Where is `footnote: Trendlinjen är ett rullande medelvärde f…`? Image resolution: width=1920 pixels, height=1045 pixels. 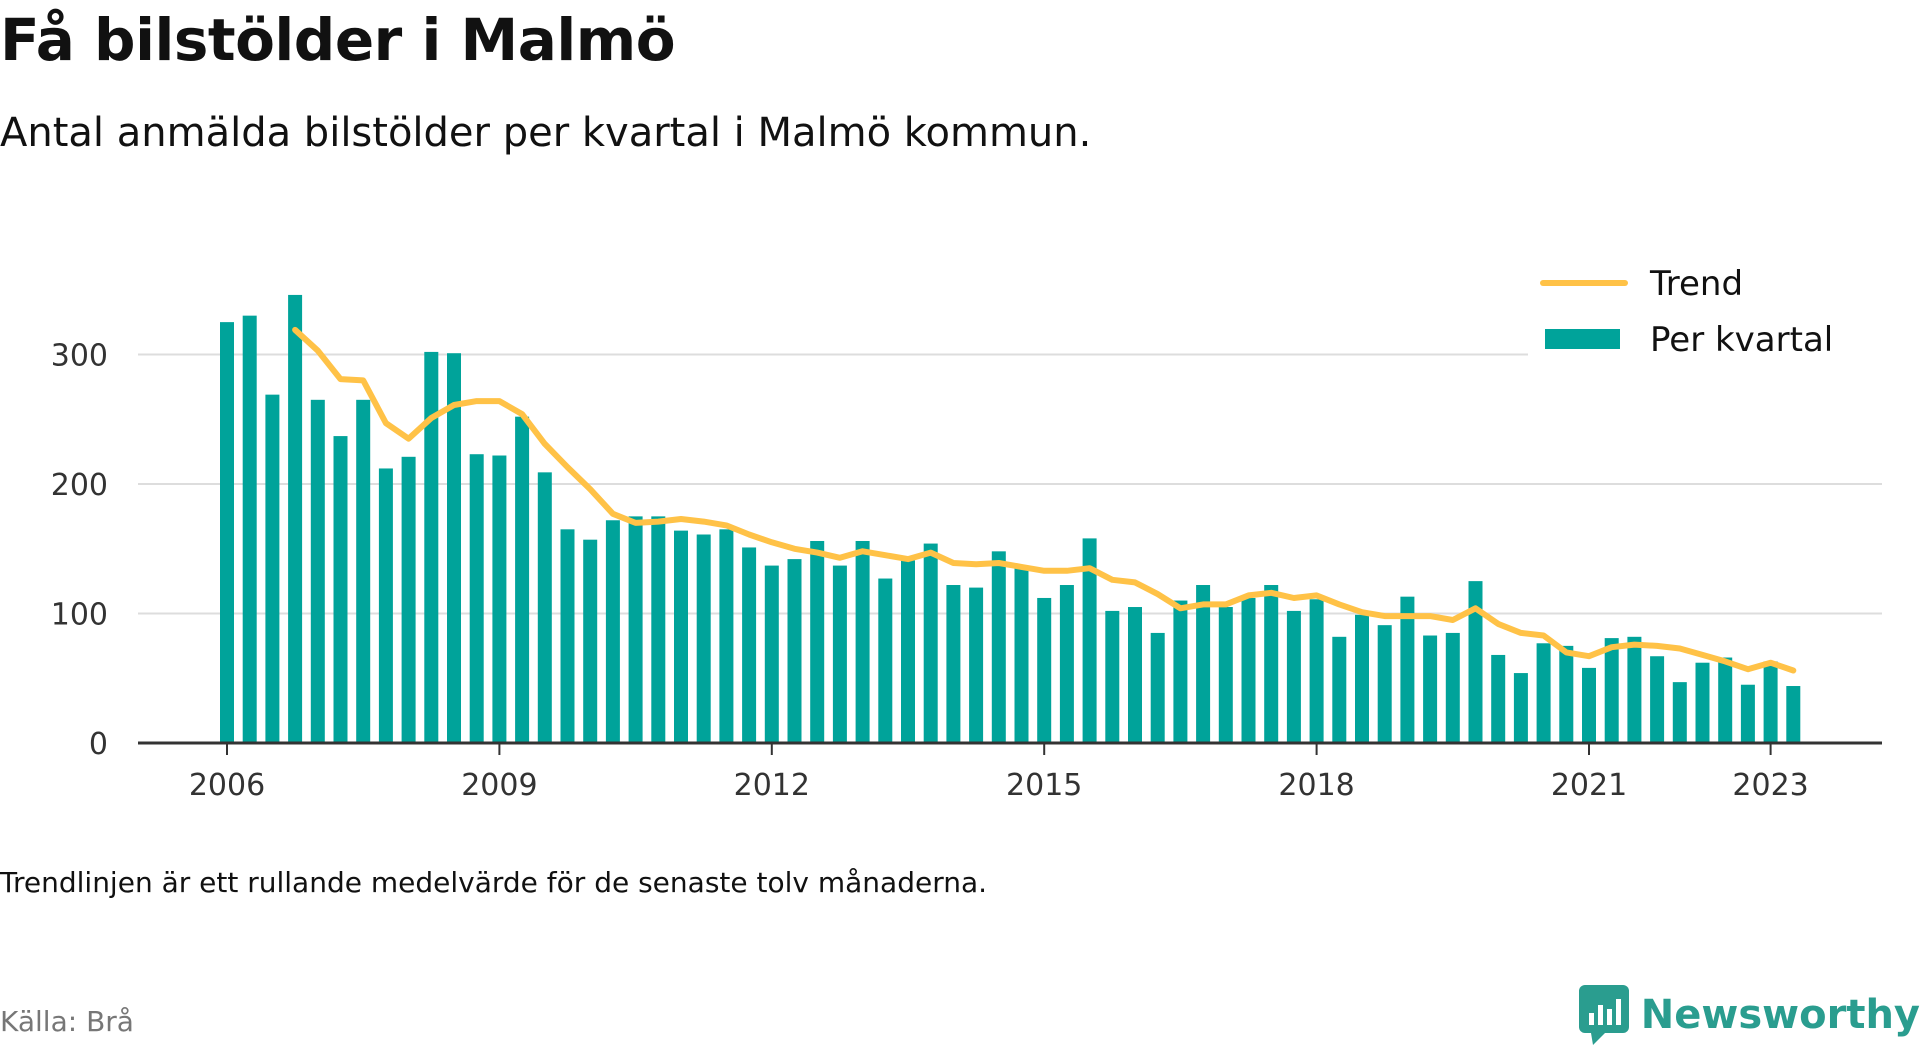
footnote: Trendlinjen är ett rullande medelvärde f… is located at coordinates (494, 882).